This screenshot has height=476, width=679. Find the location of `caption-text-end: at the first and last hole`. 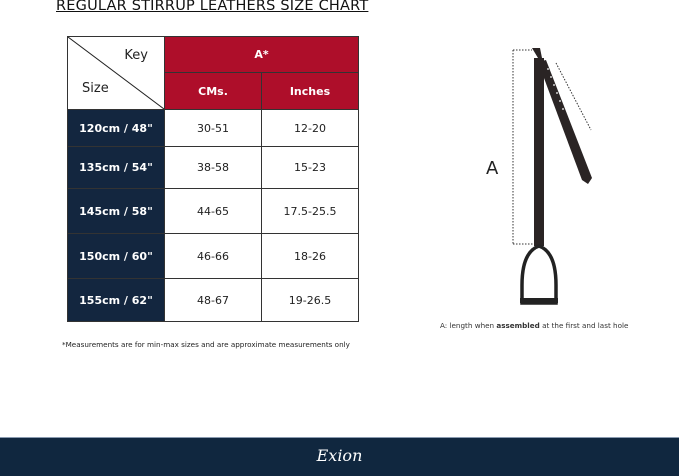

caption-text-end: at the first and last hole is located at coordinates (584, 325).